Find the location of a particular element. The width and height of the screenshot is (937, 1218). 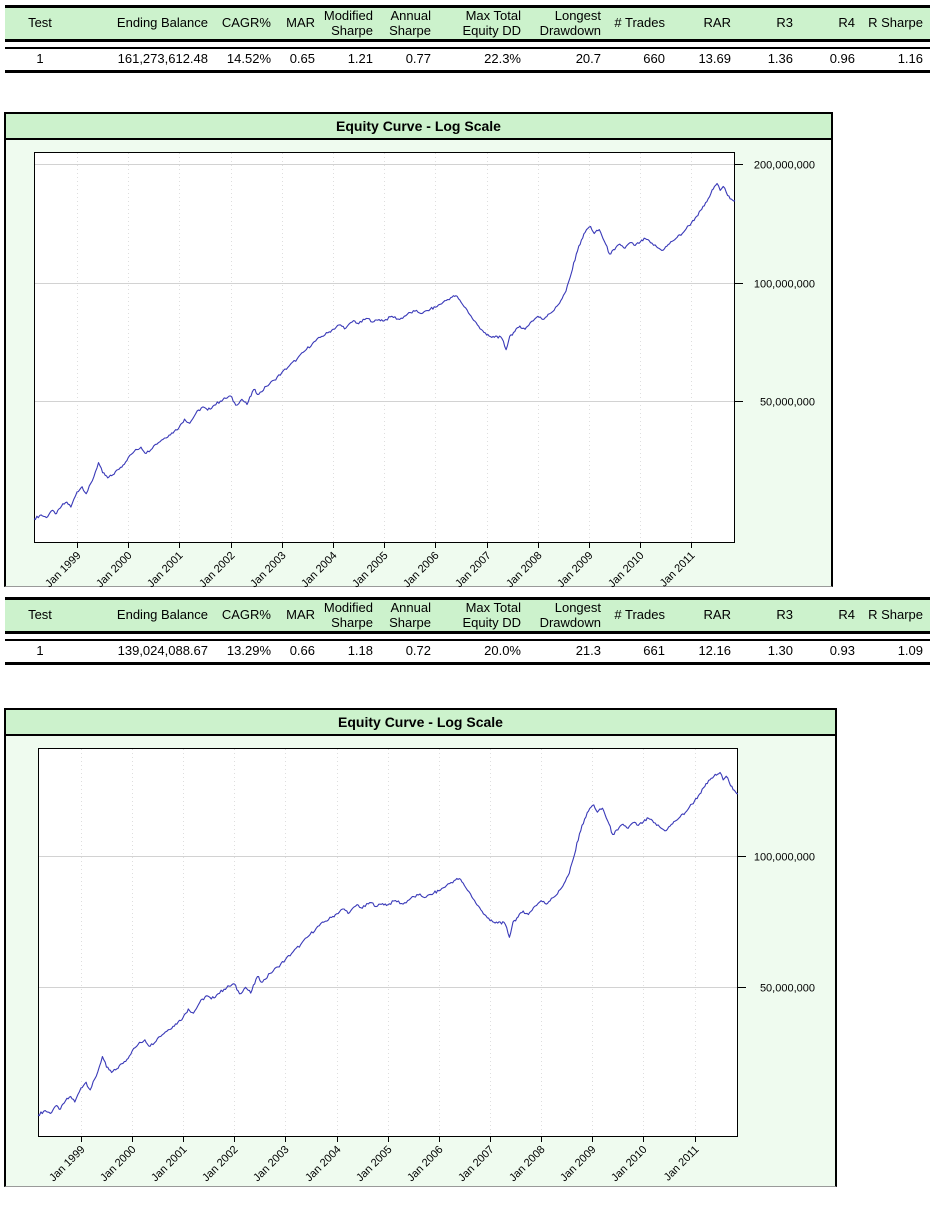

table-value-cell: 0.65 is located at coordinates (302, 59).